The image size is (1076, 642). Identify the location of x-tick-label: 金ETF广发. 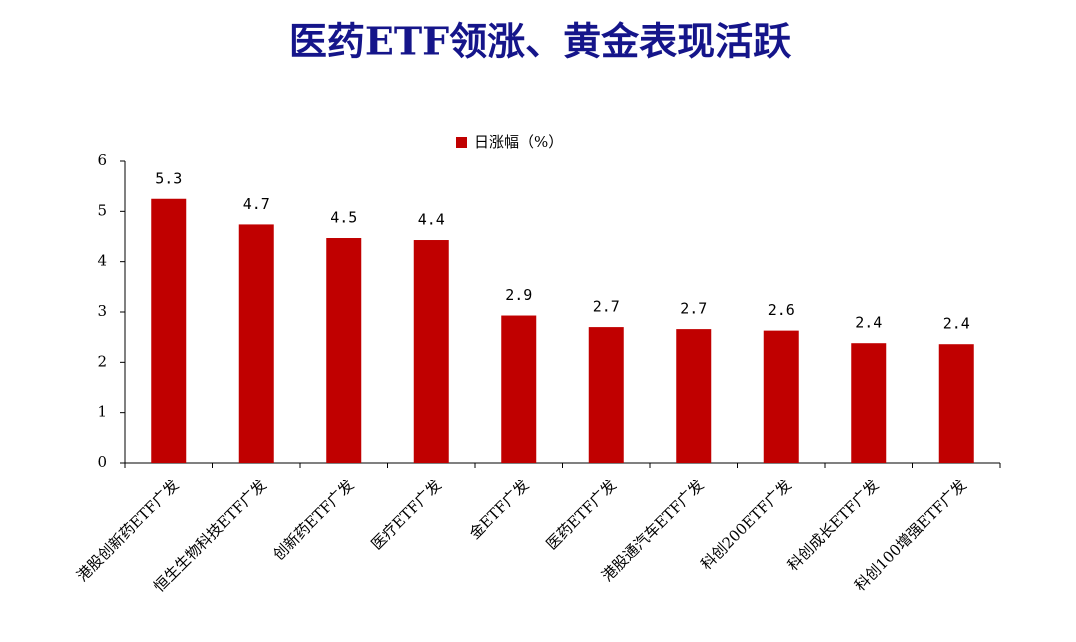
(499, 509).